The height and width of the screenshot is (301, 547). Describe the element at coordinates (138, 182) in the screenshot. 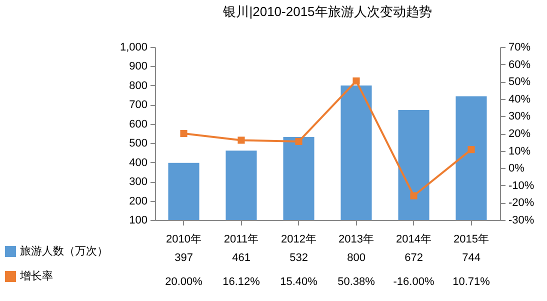

I see `y-tick-label: 300` at that location.